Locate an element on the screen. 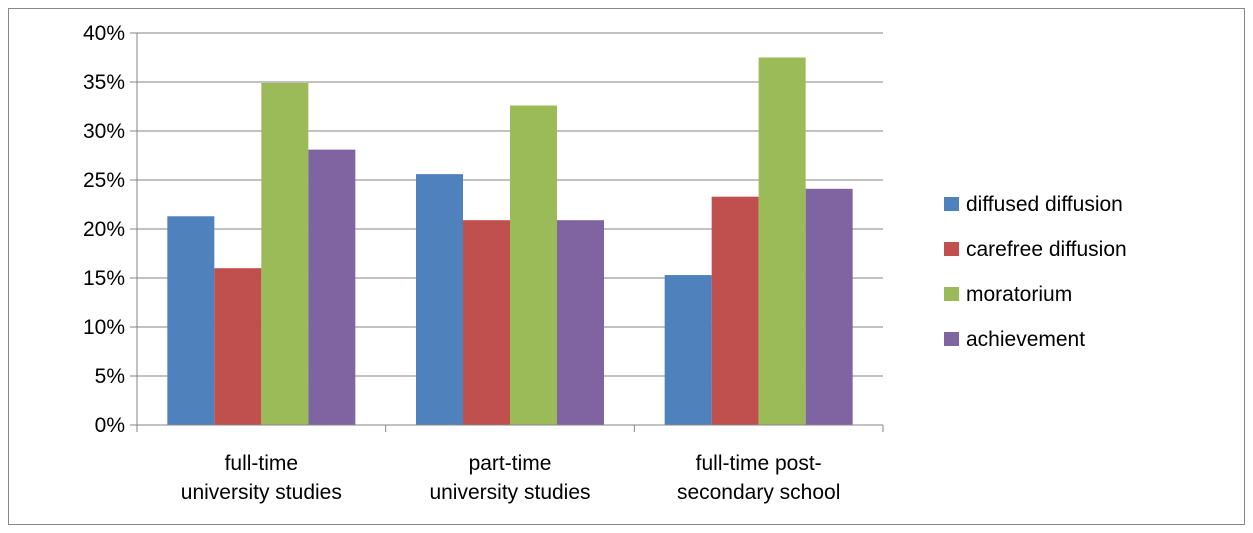 The image size is (1253, 533). y-tick-label: 20% is located at coordinates (104, 229).